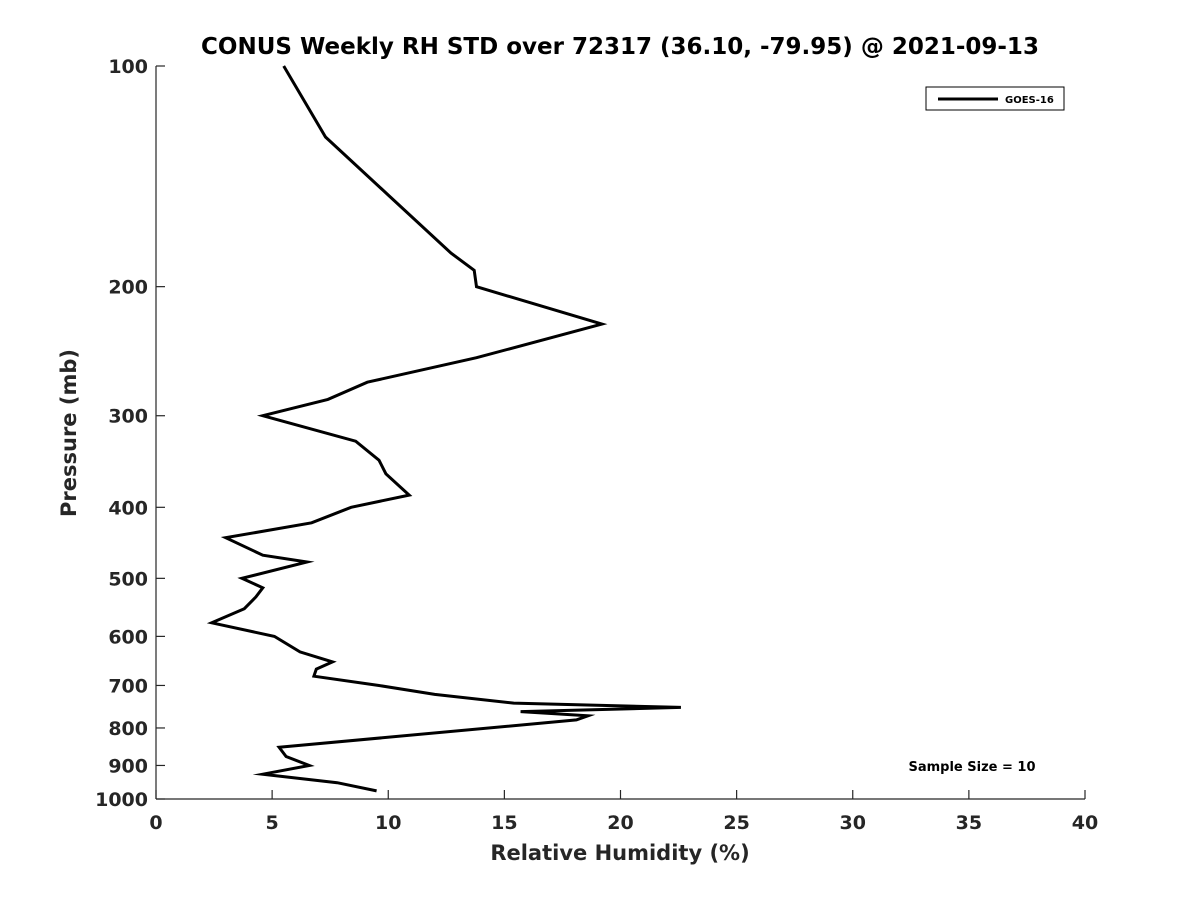 The image size is (1200, 900). I want to click on y-tick-label: 100, so click(128, 67).